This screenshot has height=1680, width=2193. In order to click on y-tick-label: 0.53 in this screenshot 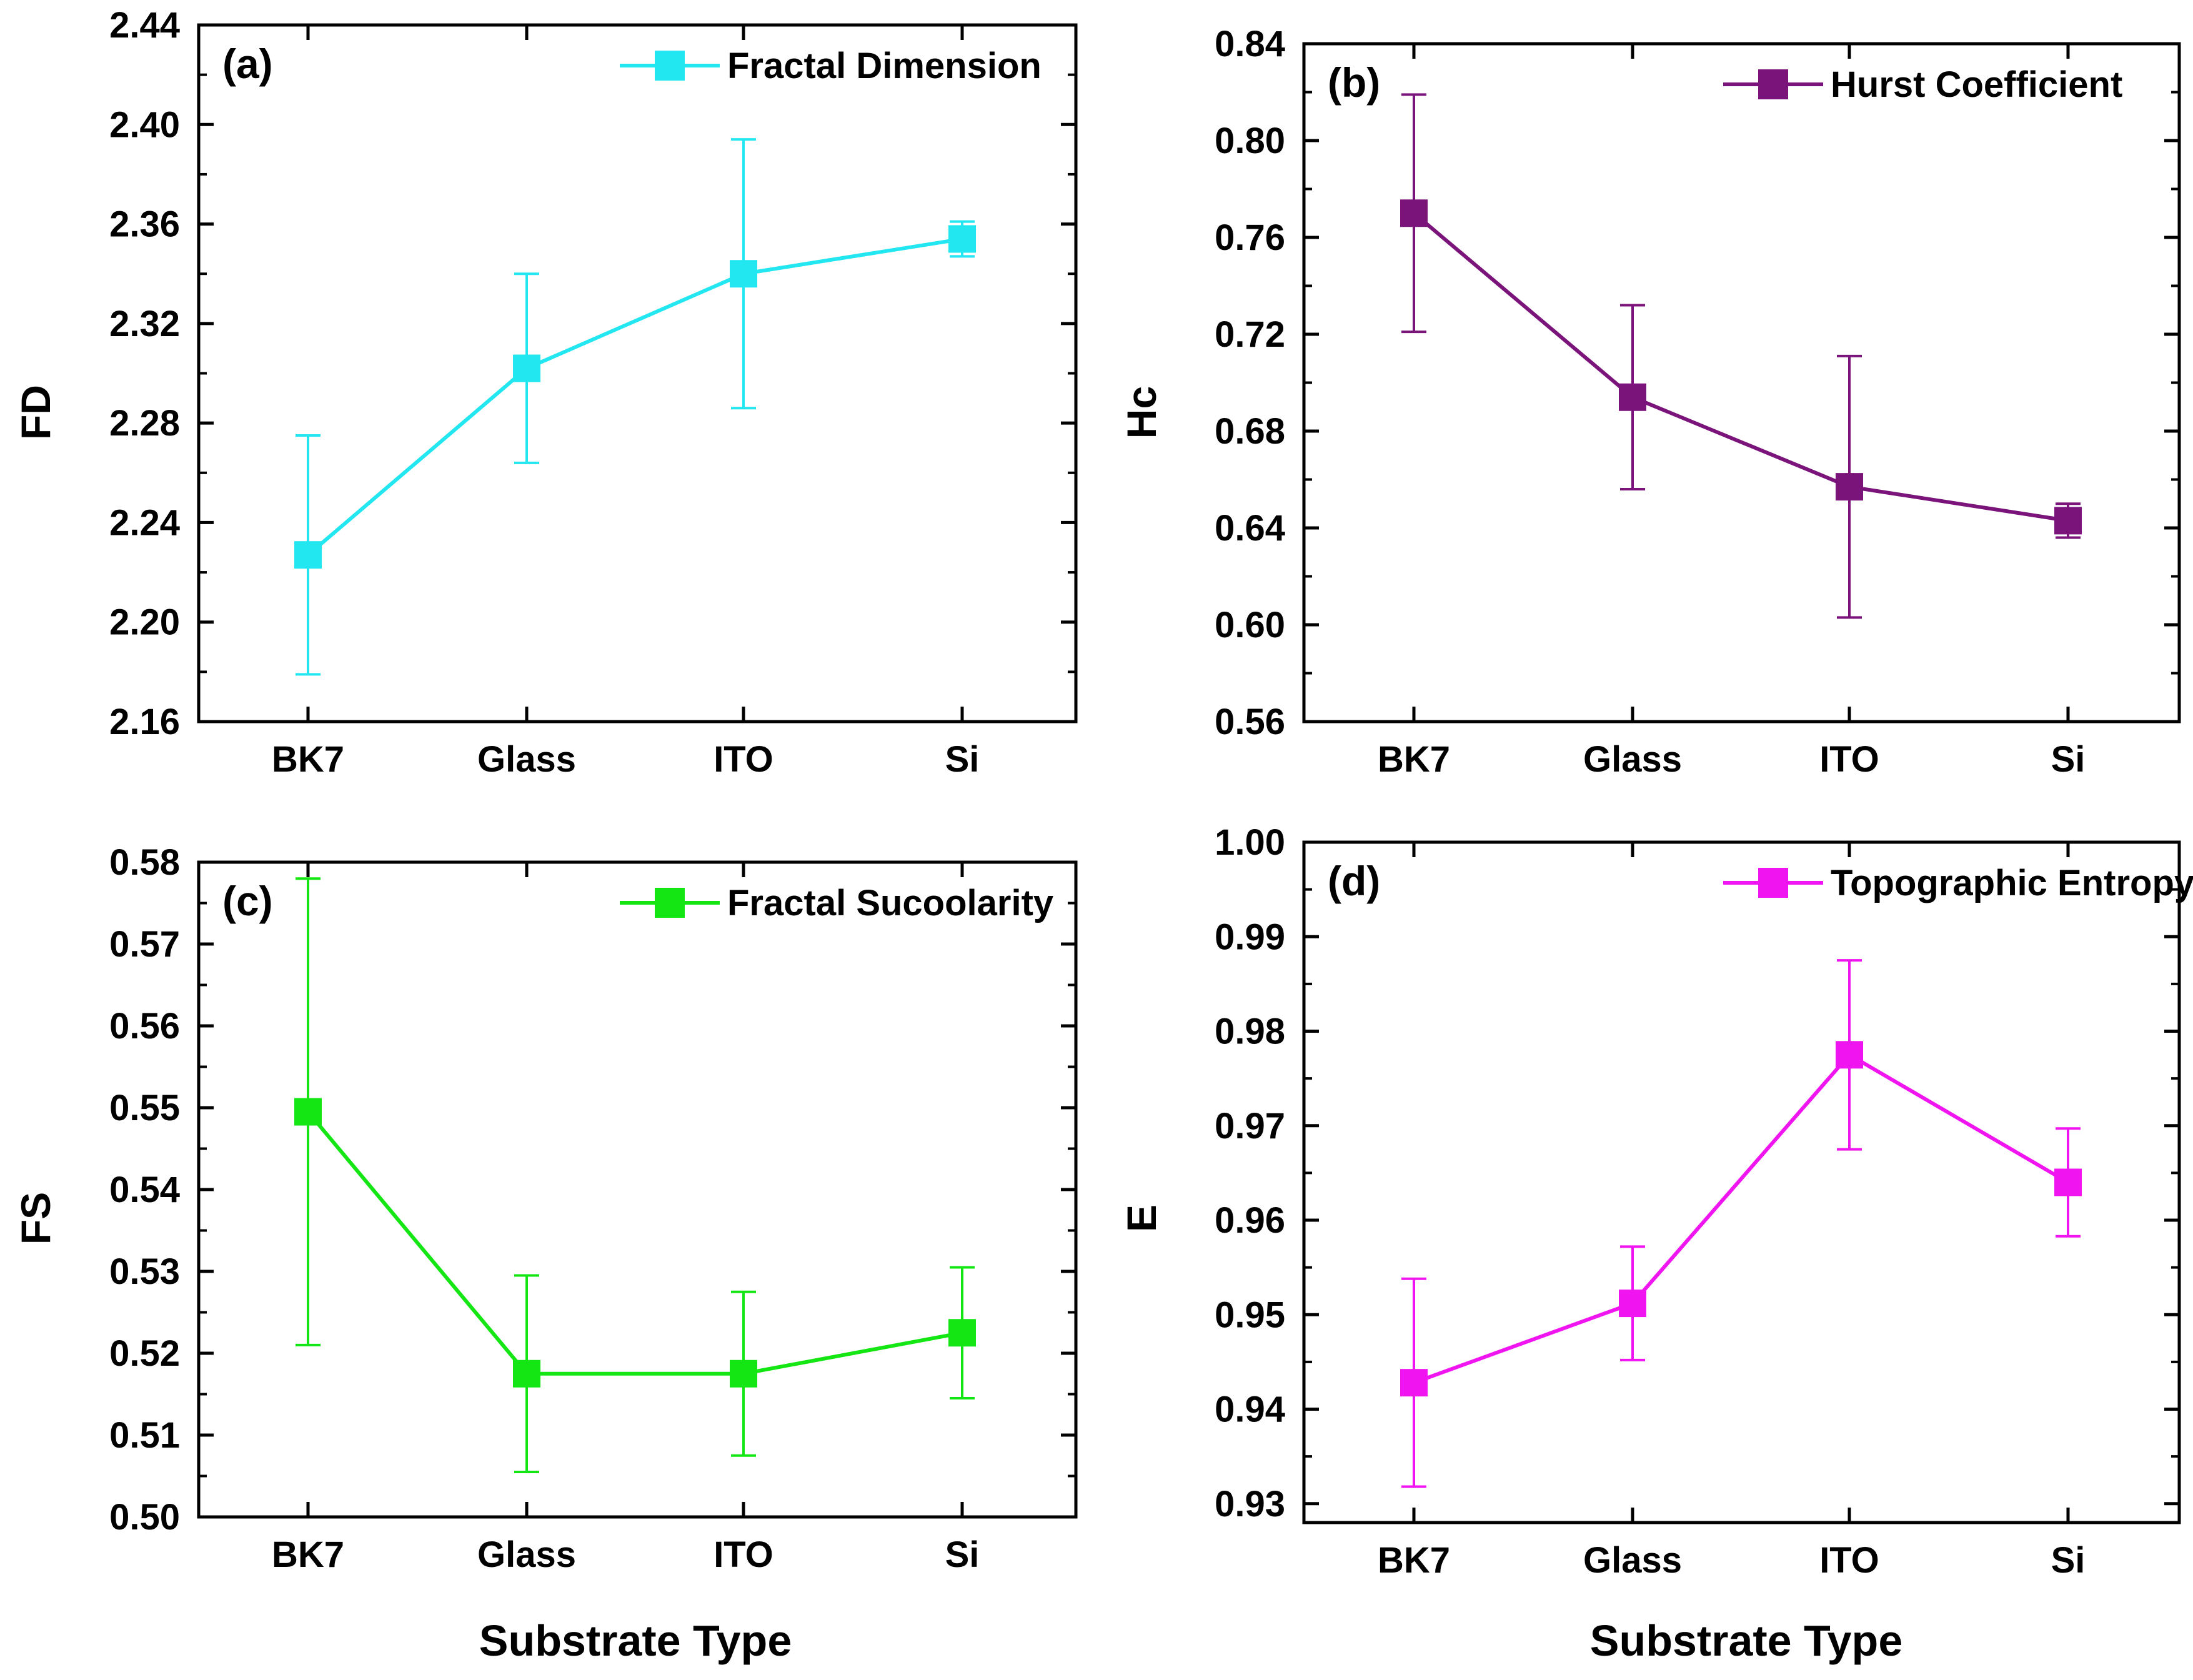, I will do `click(144, 1272)`.